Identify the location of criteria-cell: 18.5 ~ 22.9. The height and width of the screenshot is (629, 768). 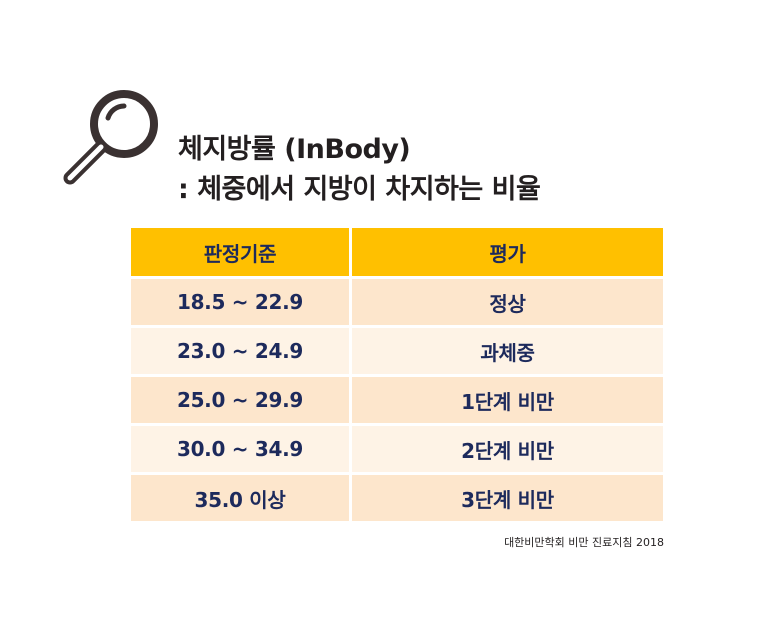
(240, 302).